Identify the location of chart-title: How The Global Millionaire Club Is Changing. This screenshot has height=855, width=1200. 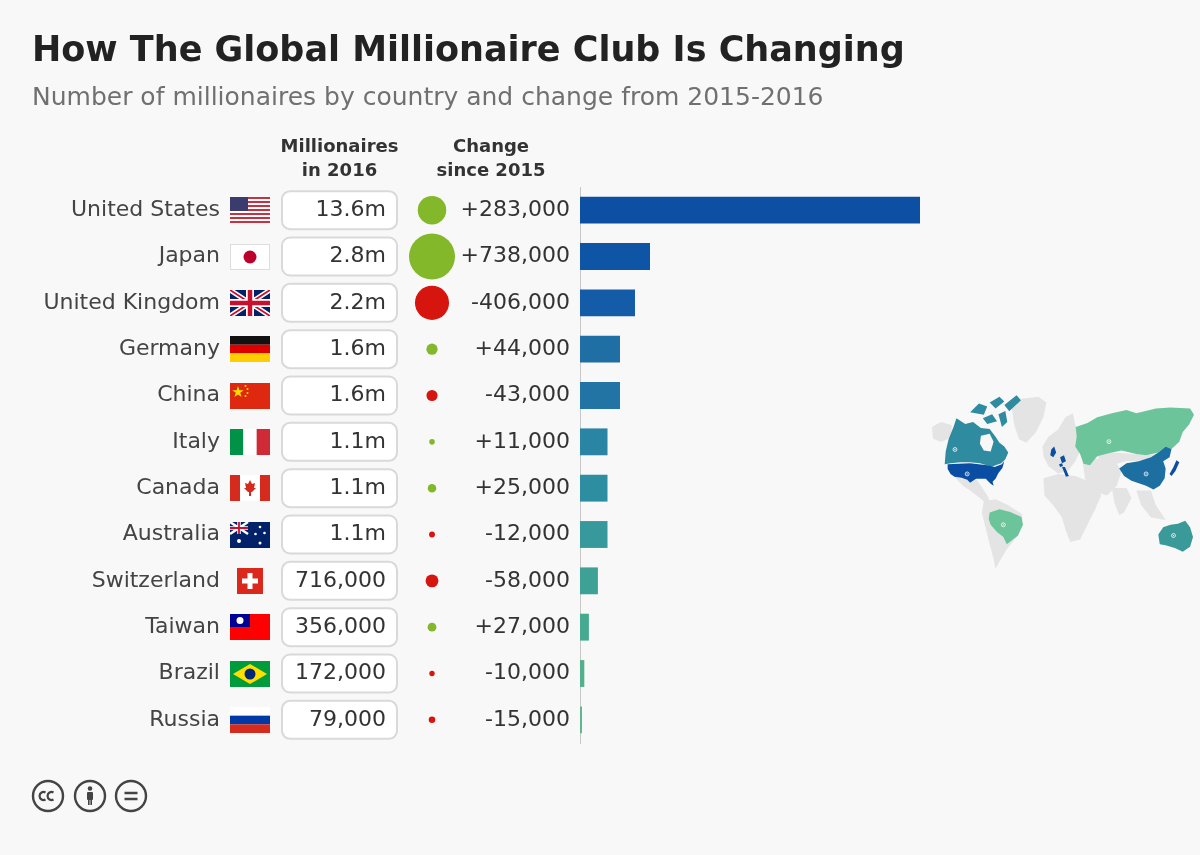
(468, 49).